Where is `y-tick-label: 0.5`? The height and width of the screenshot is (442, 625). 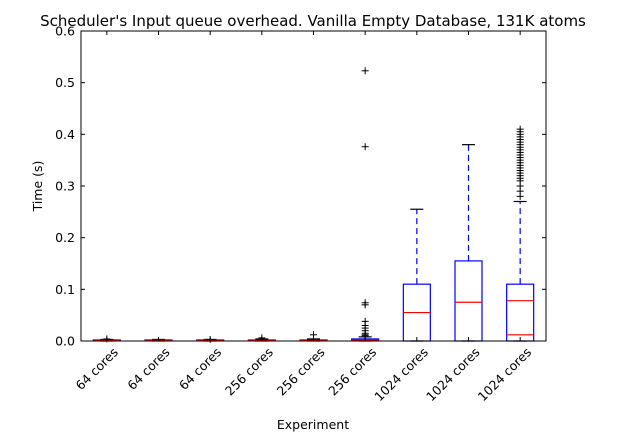 y-tick-label: 0.5 is located at coordinates (65, 82).